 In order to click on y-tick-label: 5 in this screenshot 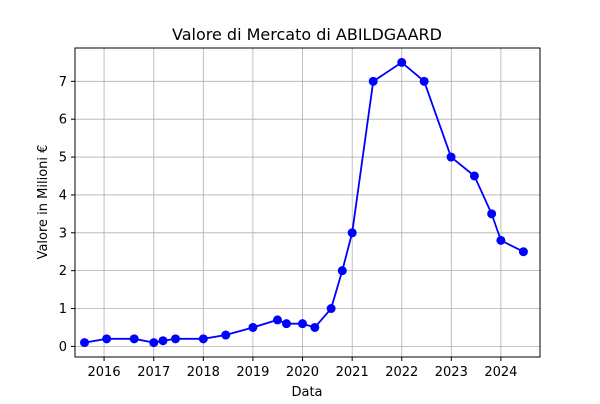, I will do `click(63, 158)`.